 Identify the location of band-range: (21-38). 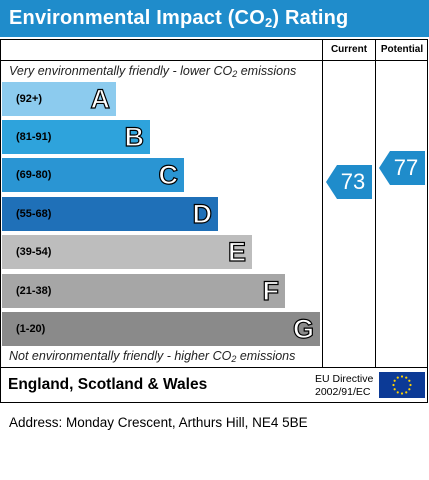
(34, 291).